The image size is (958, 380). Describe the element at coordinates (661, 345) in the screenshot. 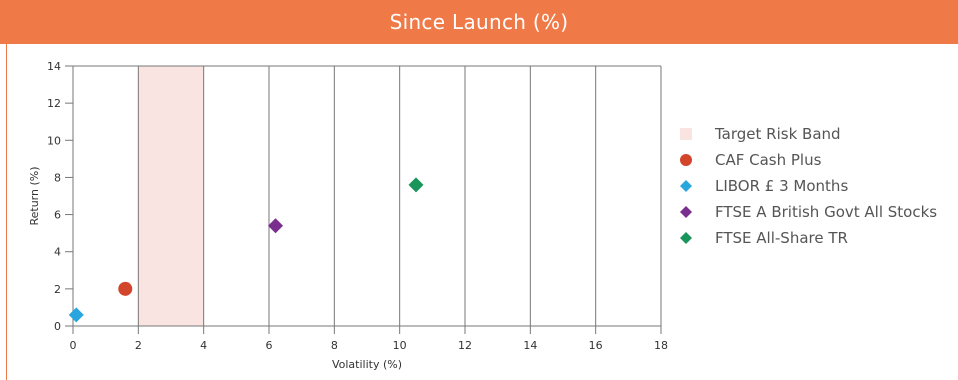

I see `x-tick-label: 18` at that location.